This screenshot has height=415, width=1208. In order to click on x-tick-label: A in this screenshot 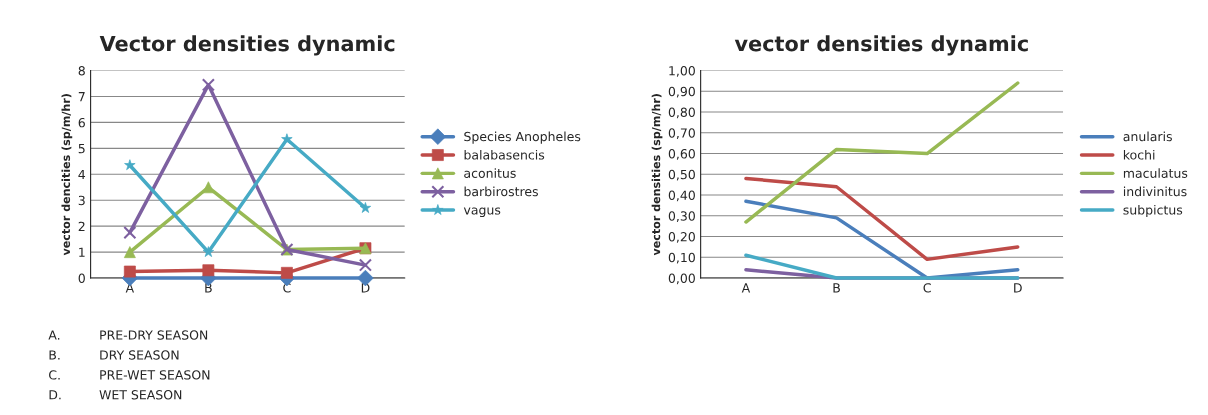, I will do `click(746, 288)`.